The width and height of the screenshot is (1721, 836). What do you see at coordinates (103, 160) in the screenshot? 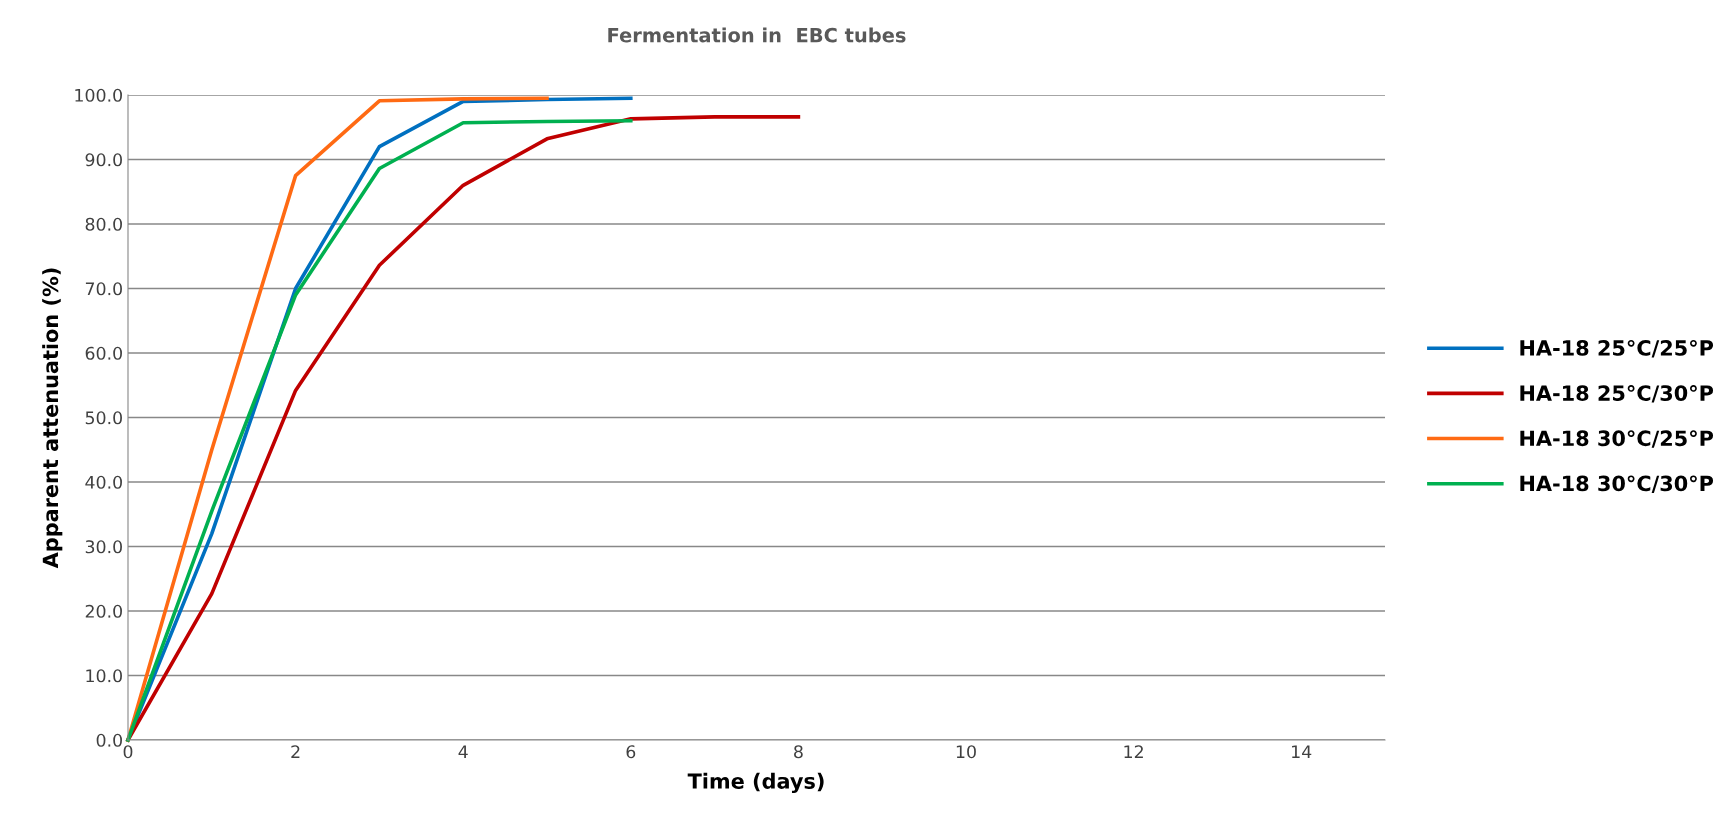
I see `y-tick-label: 90.0` at bounding box center [103, 160].